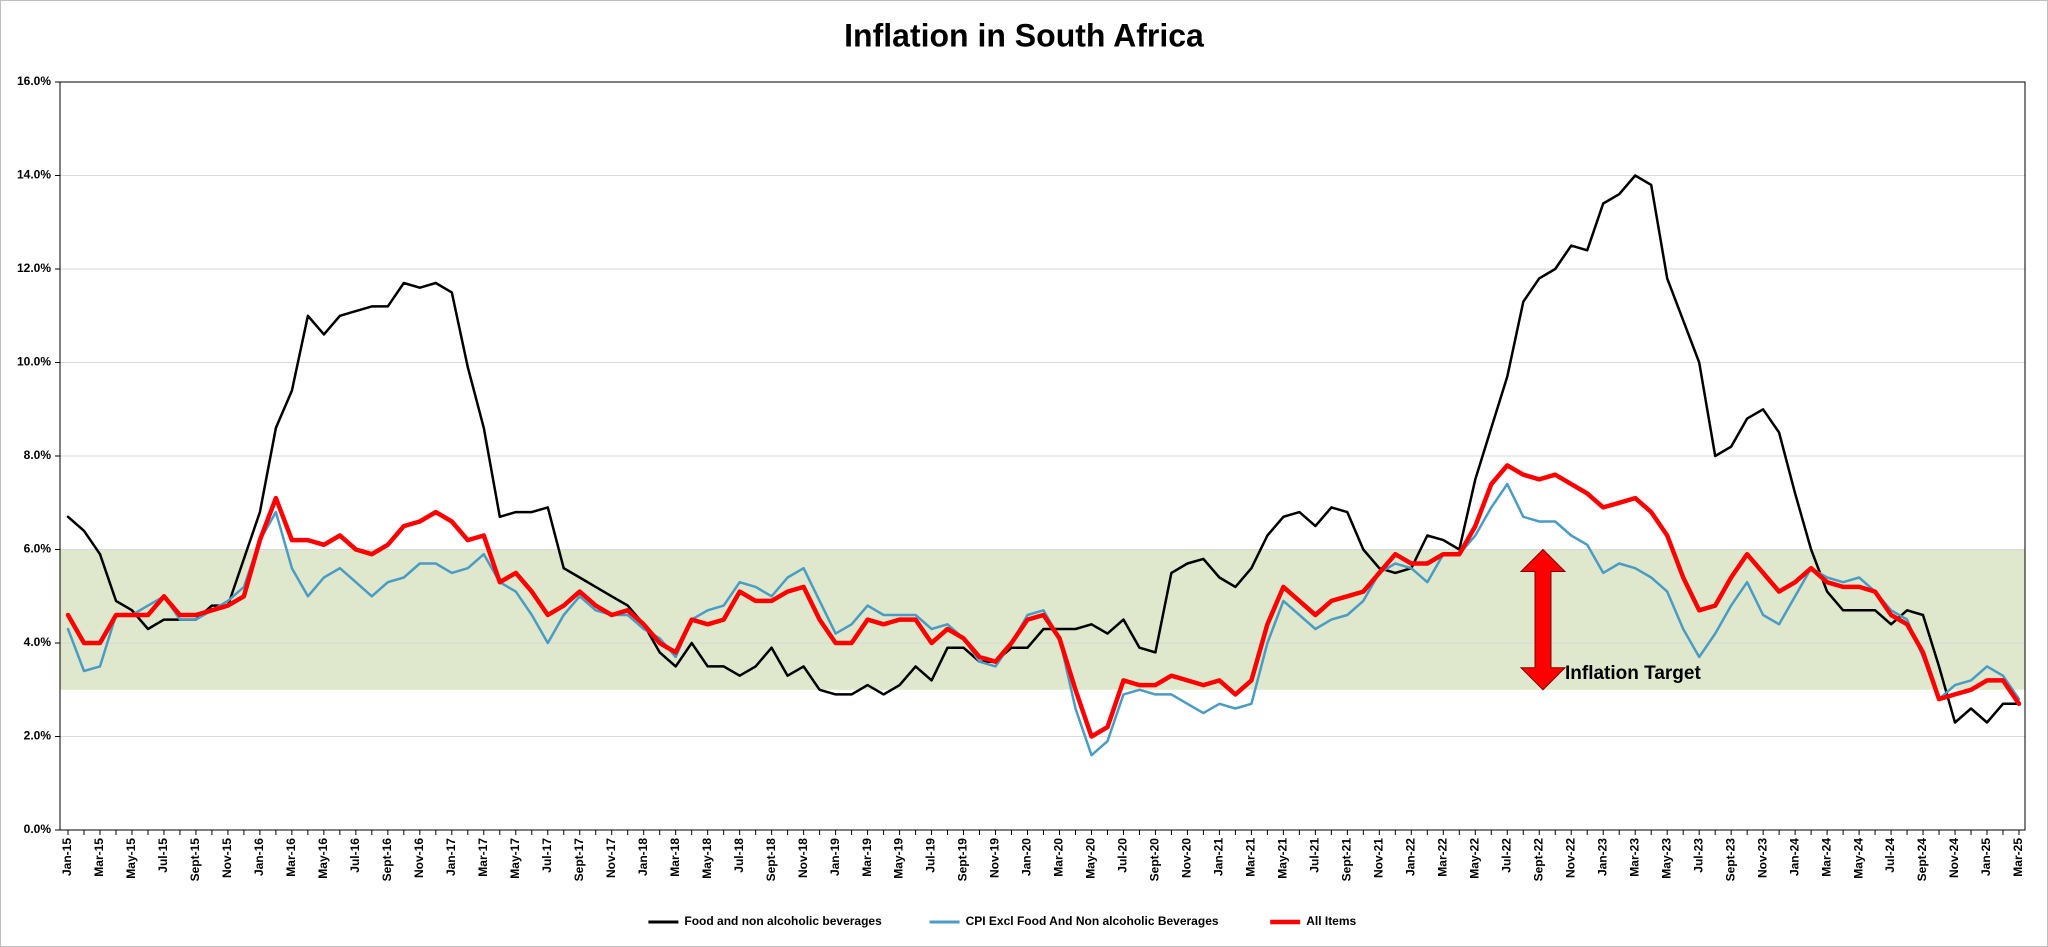 This screenshot has width=2048, height=947. What do you see at coordinates (1538, 860) in the screenshot?
I see `x-tick-label: Sept-22` at bounding box center [1538, 860].